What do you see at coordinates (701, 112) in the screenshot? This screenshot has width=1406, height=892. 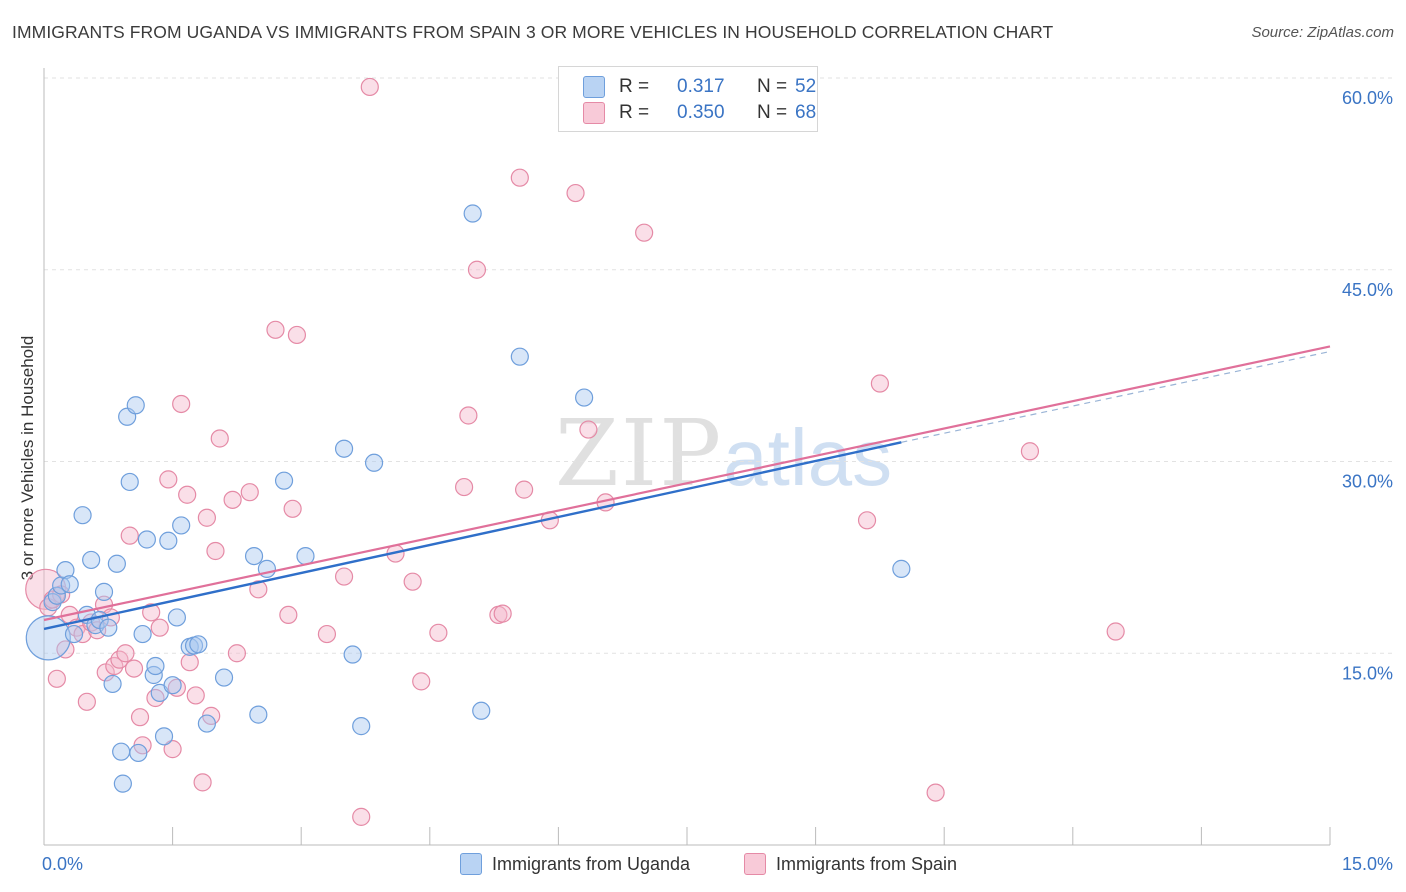 I see `spain-r-value: 0.350` at bounding box center [701, 112].